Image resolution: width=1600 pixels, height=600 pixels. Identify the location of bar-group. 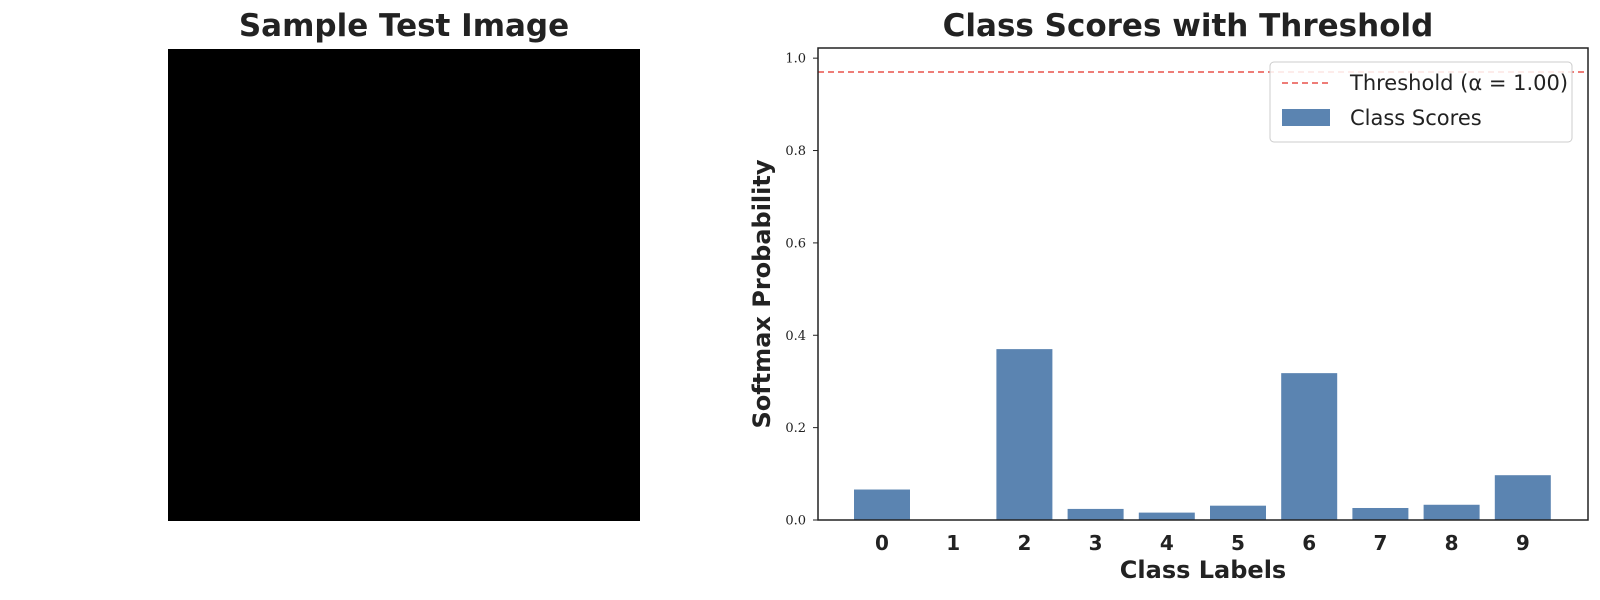
(1202, 434).